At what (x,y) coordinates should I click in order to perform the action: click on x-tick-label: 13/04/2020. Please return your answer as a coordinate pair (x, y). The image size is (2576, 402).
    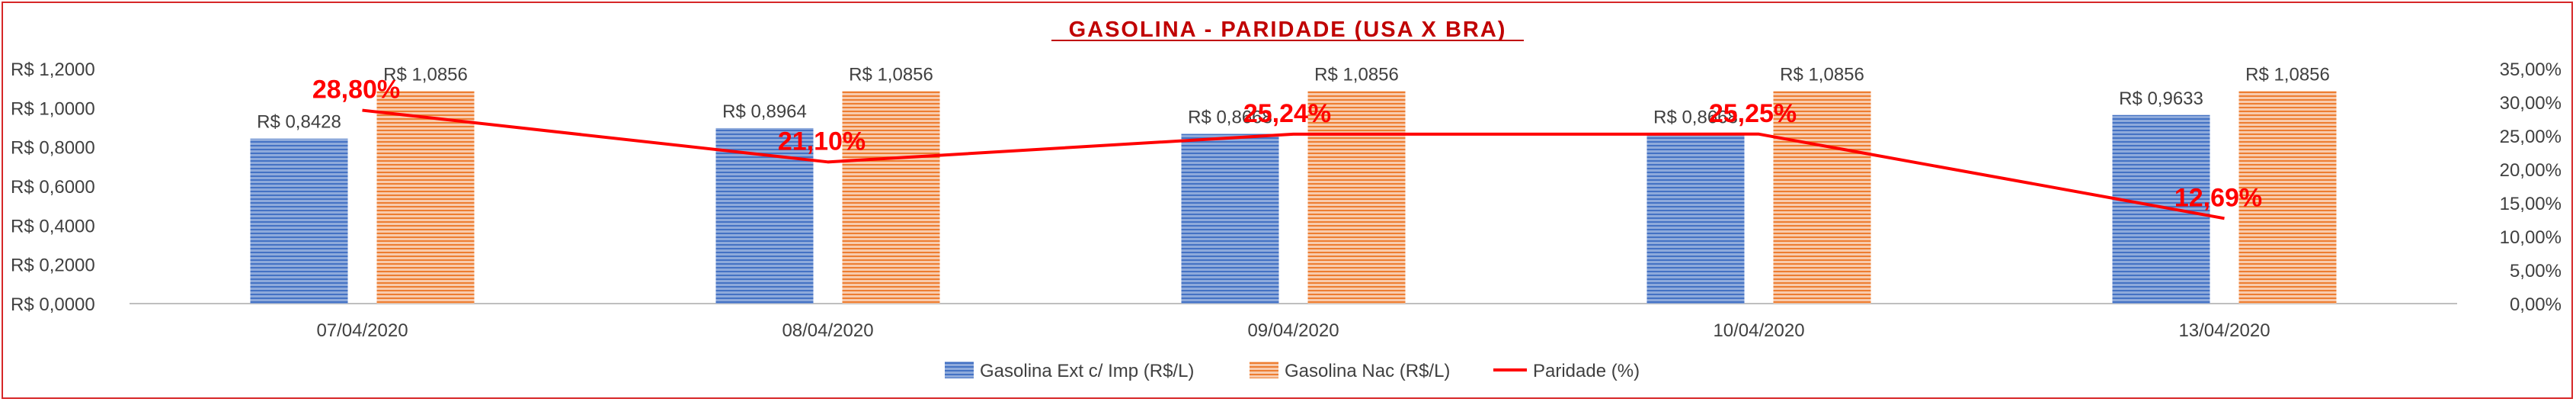
    Looking at the image, I should click on (2224, 330).